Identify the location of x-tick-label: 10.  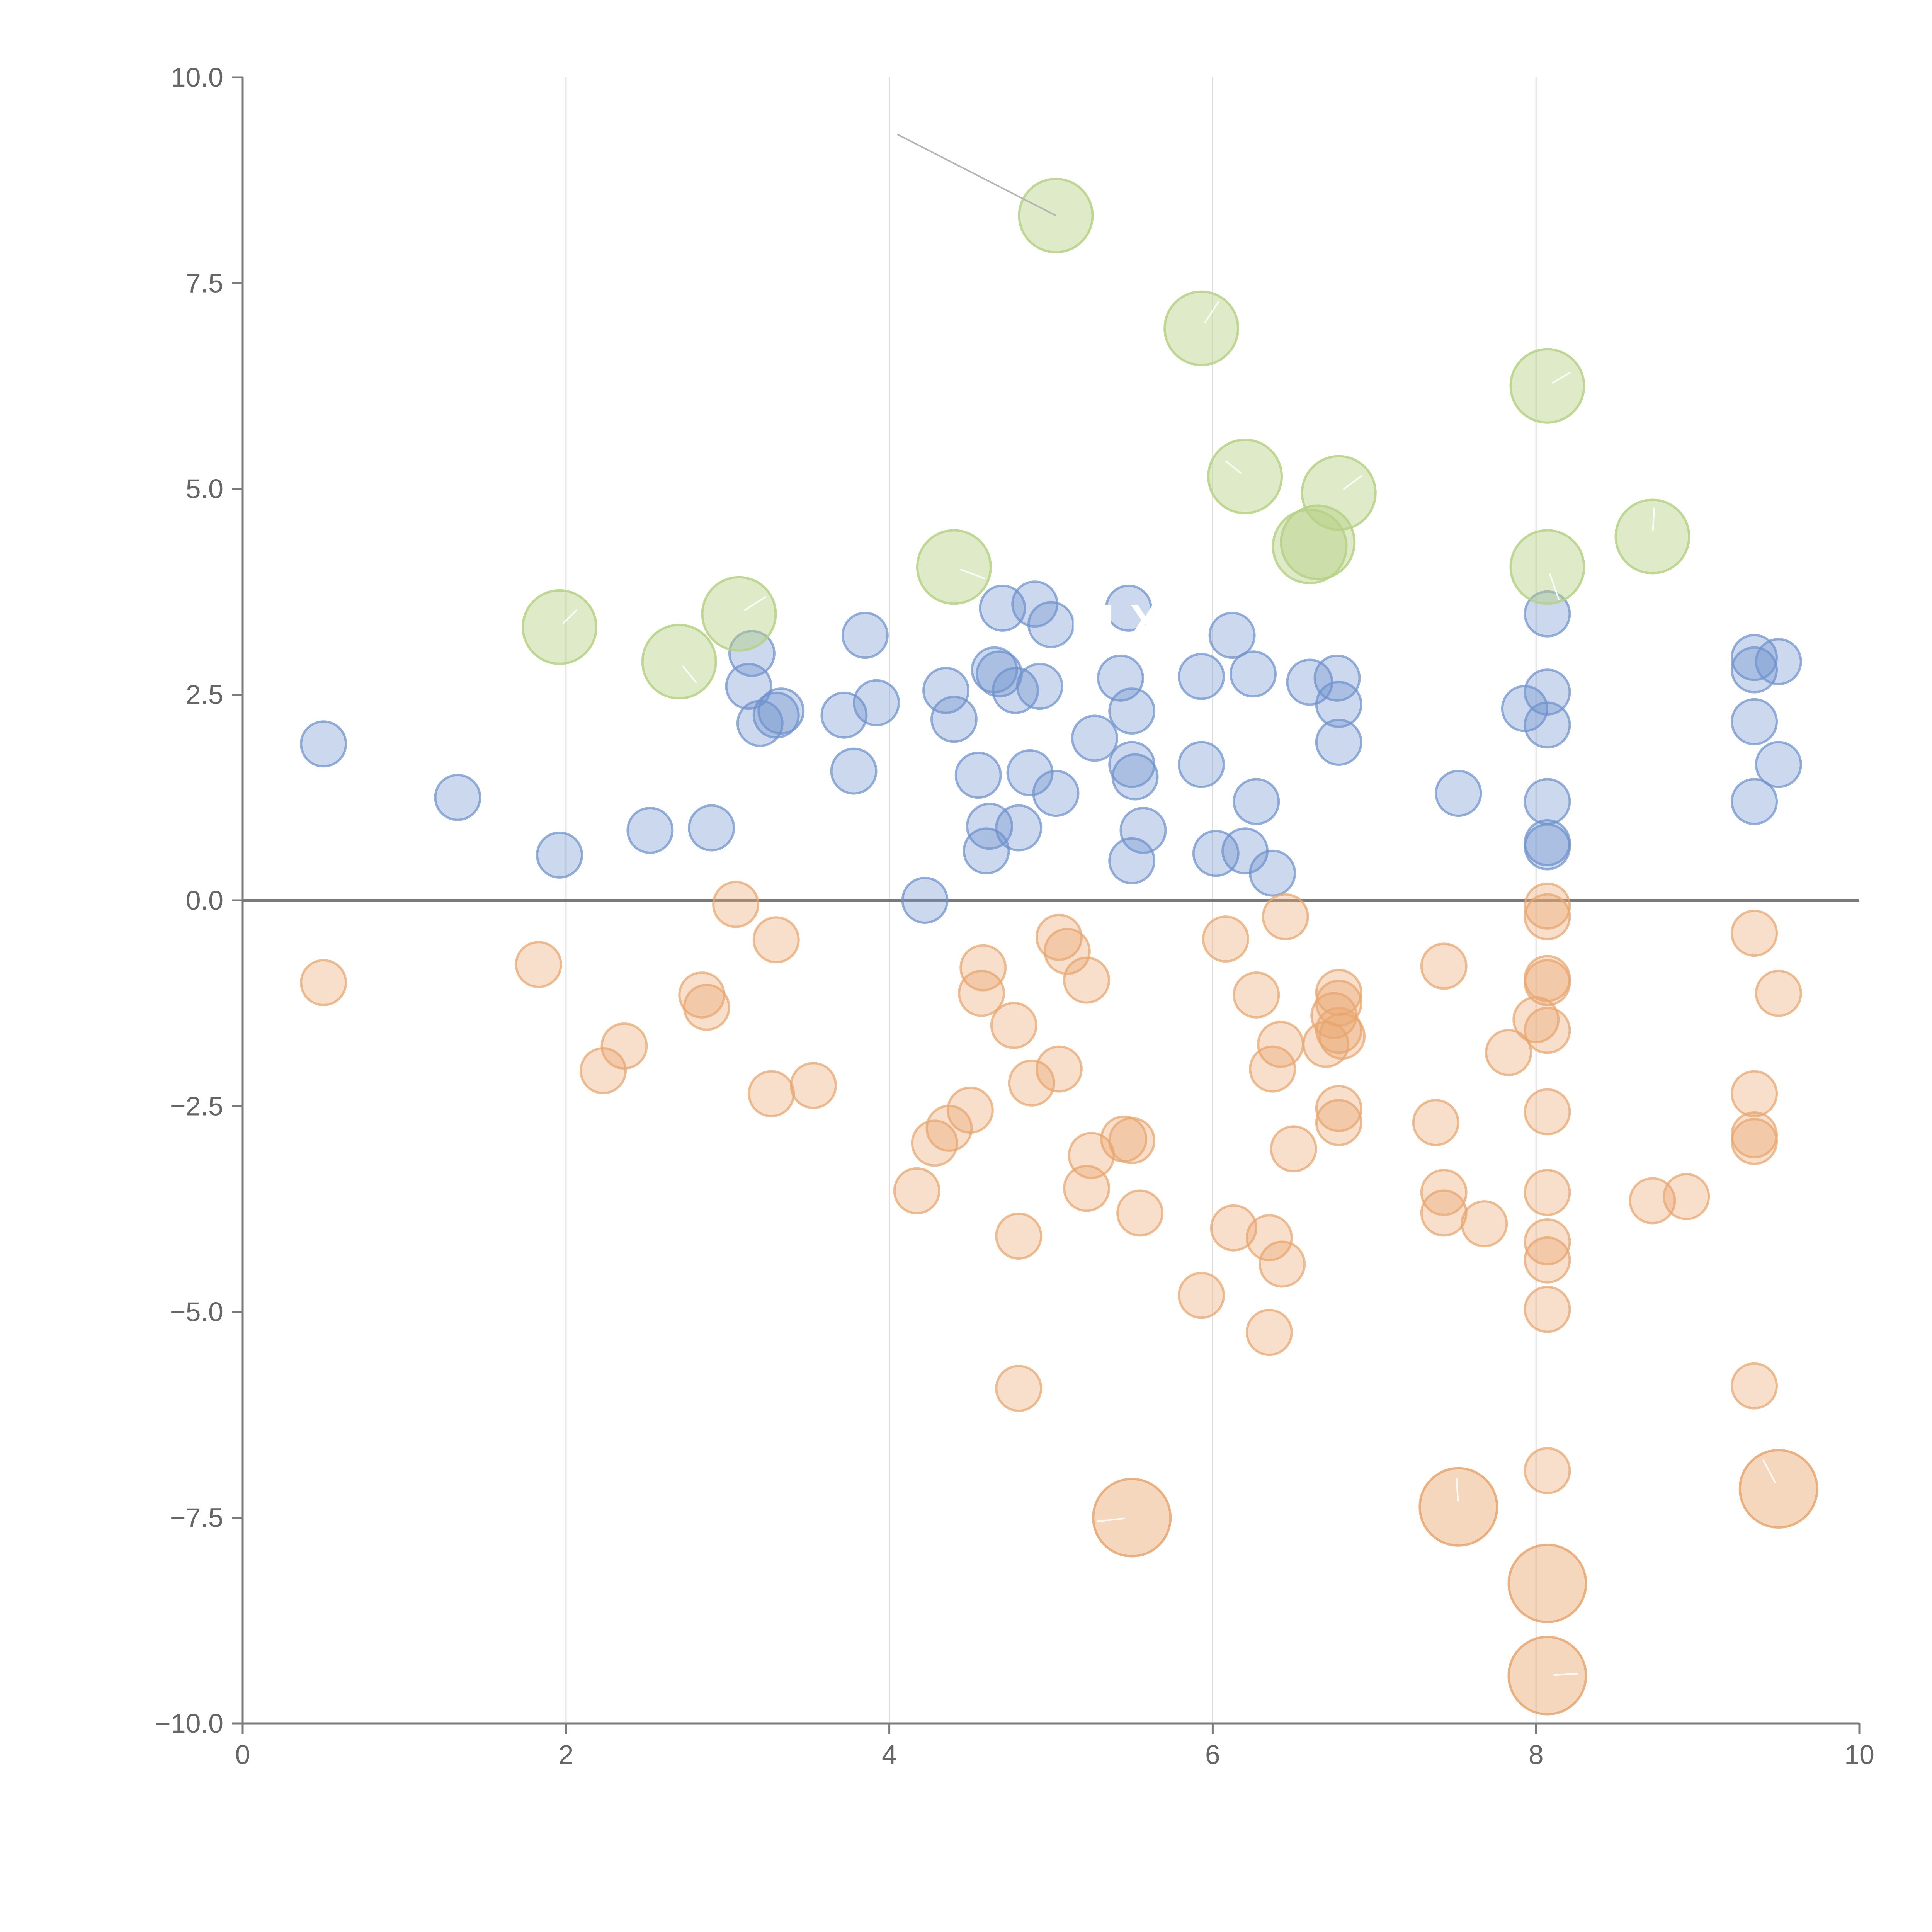
(1859, 1755).